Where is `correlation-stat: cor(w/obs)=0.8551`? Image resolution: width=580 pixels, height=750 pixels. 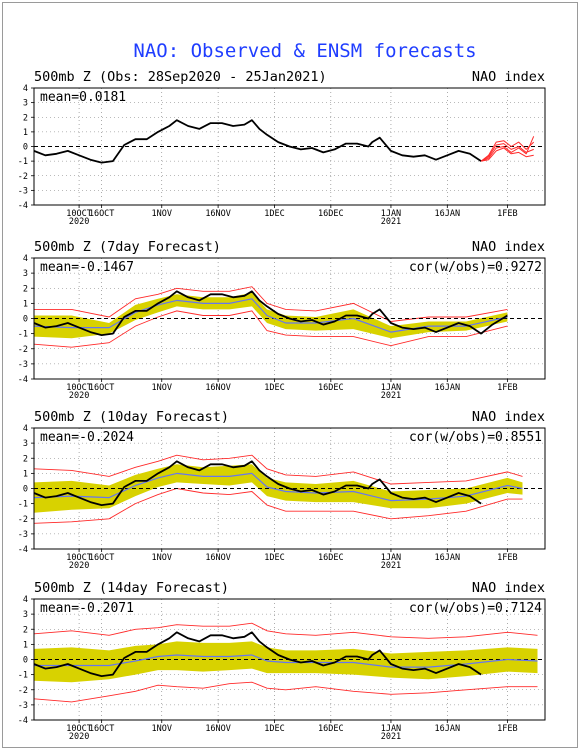 correlation-stat: cor(w/obs)=0.8551 is located at coordinates (475, 437).